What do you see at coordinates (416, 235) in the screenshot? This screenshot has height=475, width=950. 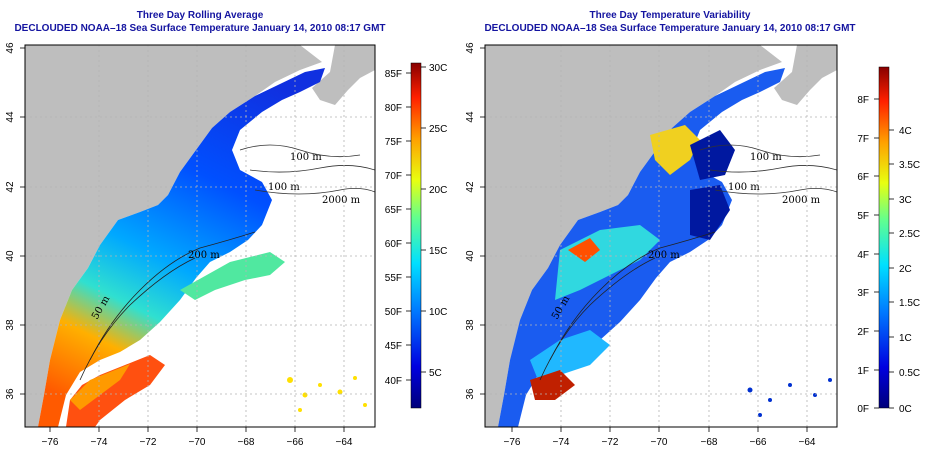 I see `left-colorbar` at bounding box center [416, 235].